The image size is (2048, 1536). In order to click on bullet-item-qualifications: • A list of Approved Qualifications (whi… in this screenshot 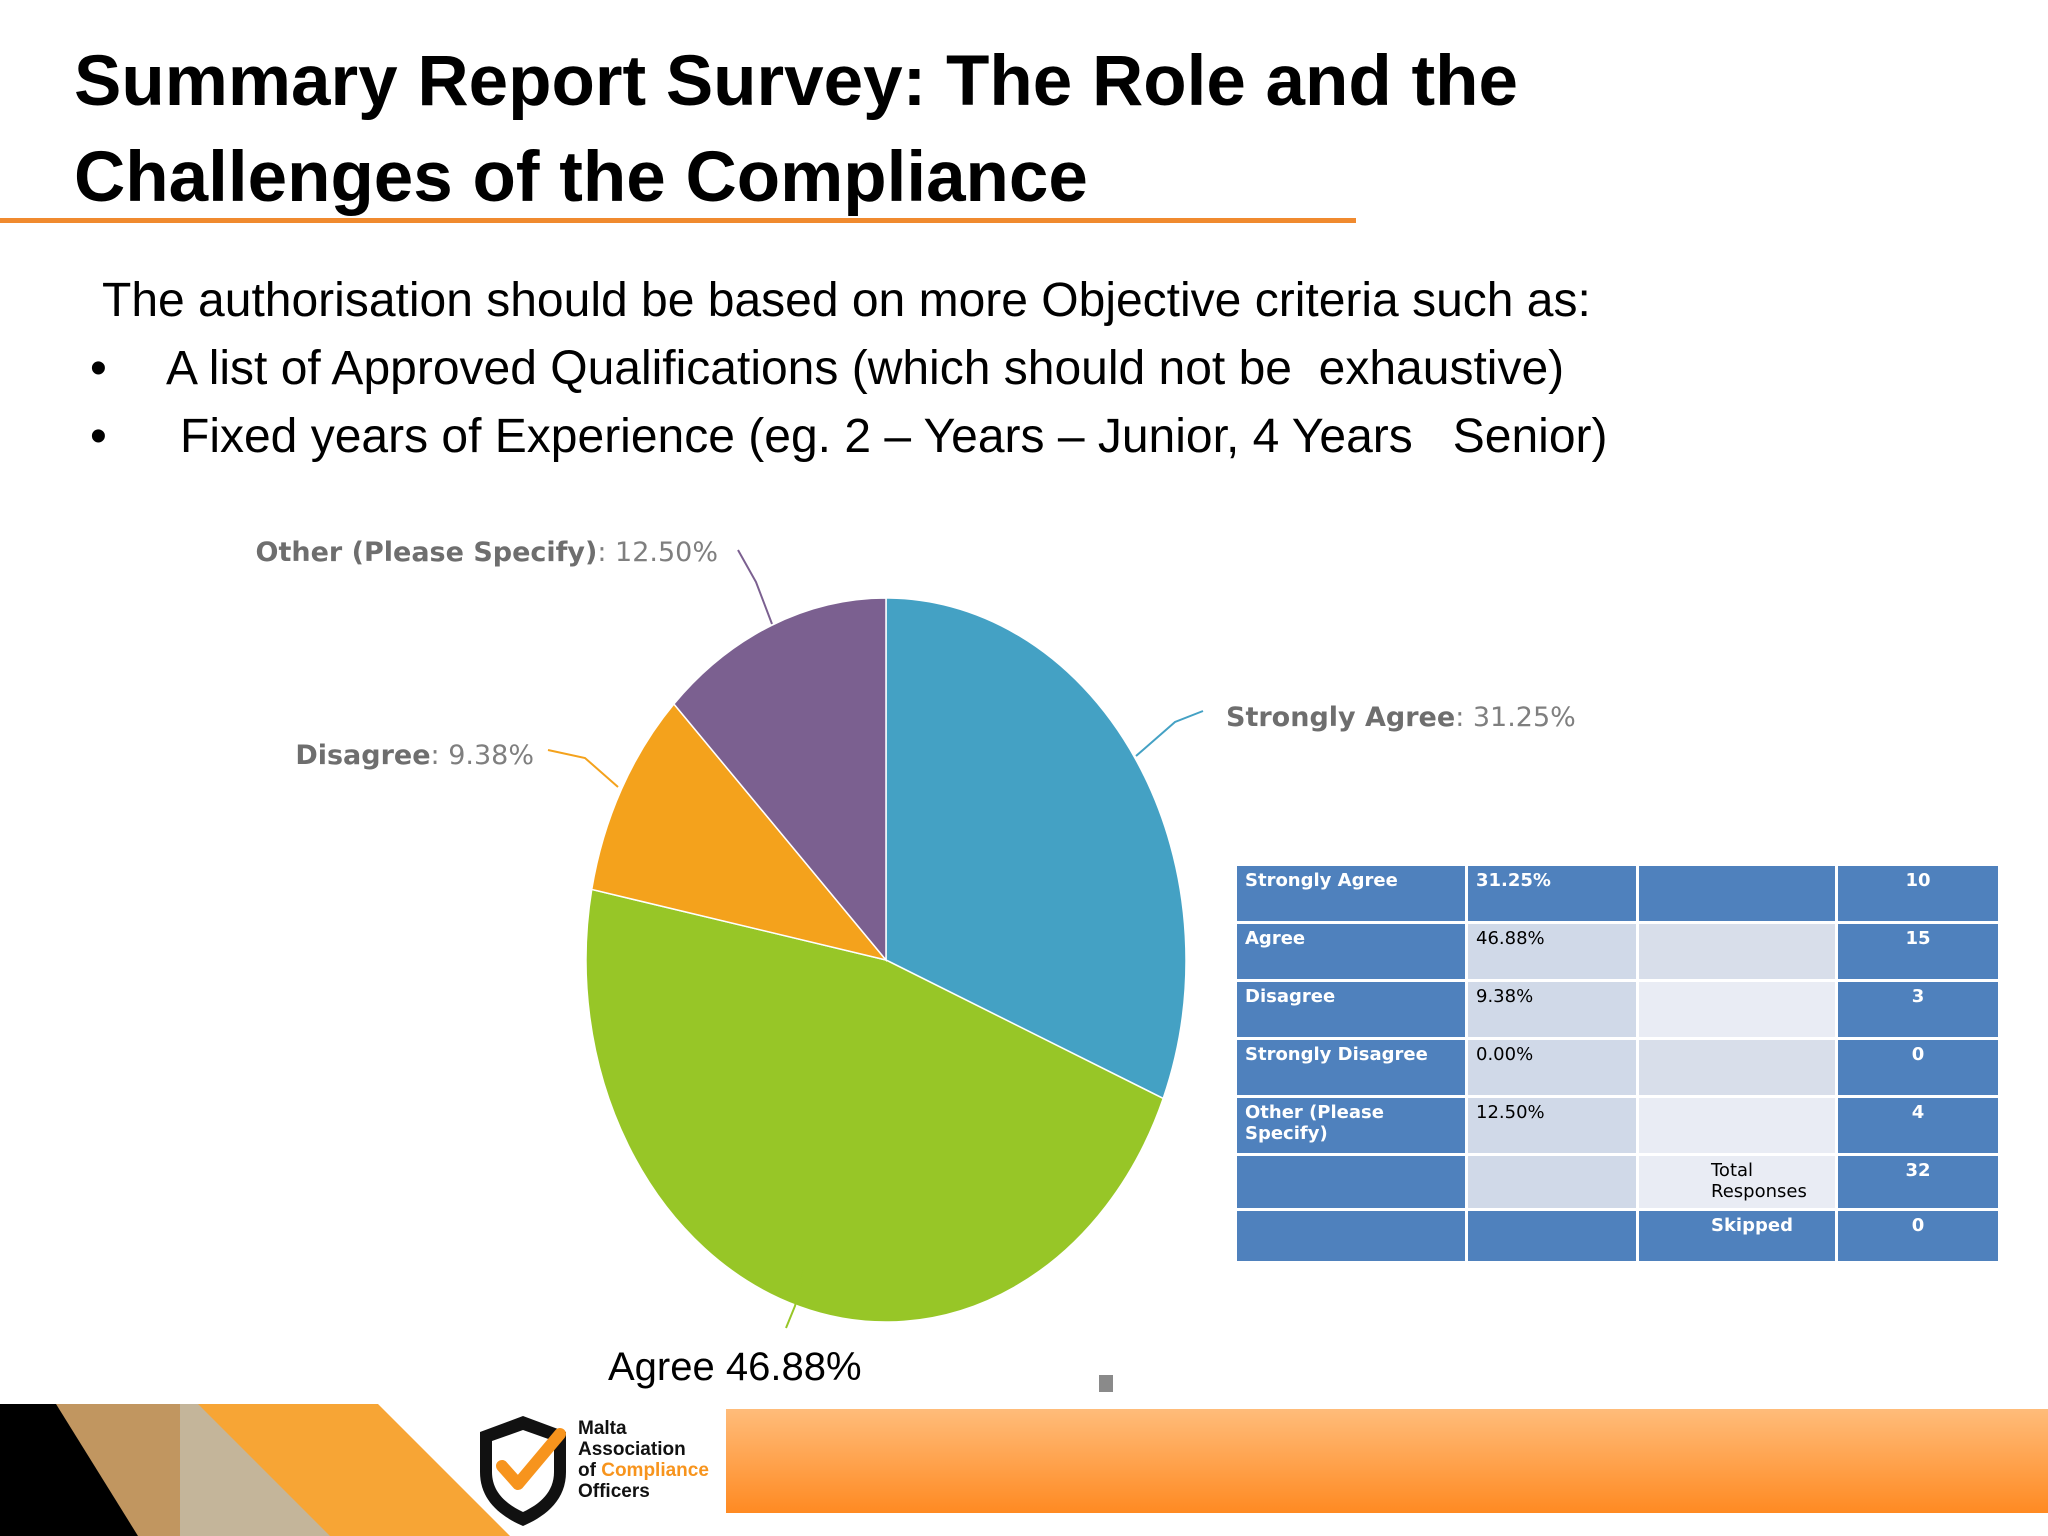, I will do `click(940, 369)`.